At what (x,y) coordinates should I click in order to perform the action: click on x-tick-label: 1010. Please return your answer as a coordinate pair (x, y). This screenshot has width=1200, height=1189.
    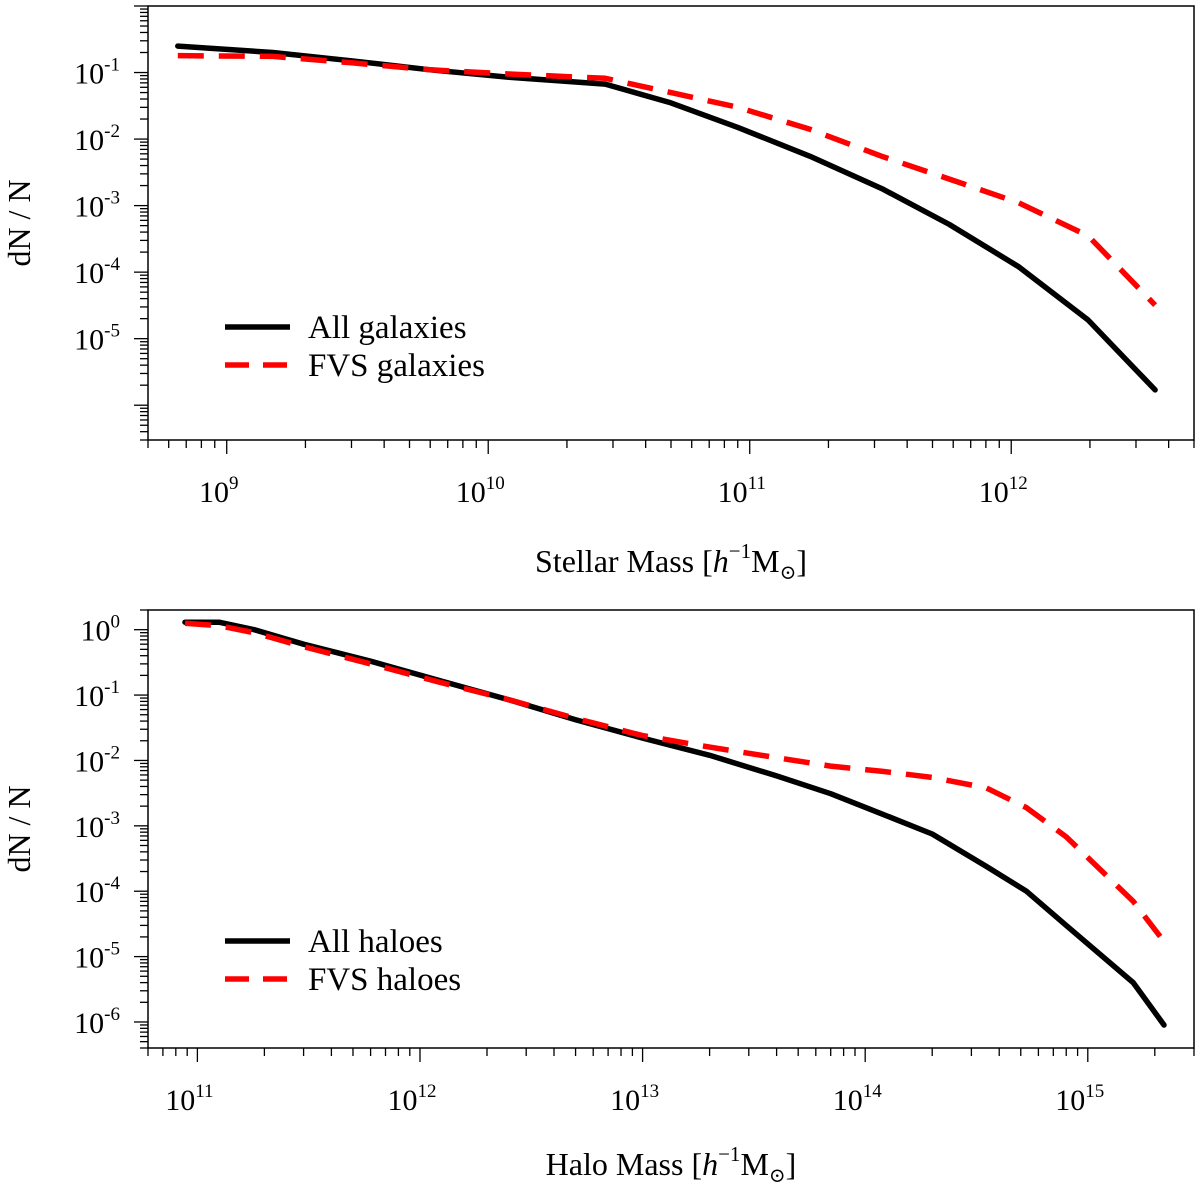
    Looking at the image, I should click on (480, 491).